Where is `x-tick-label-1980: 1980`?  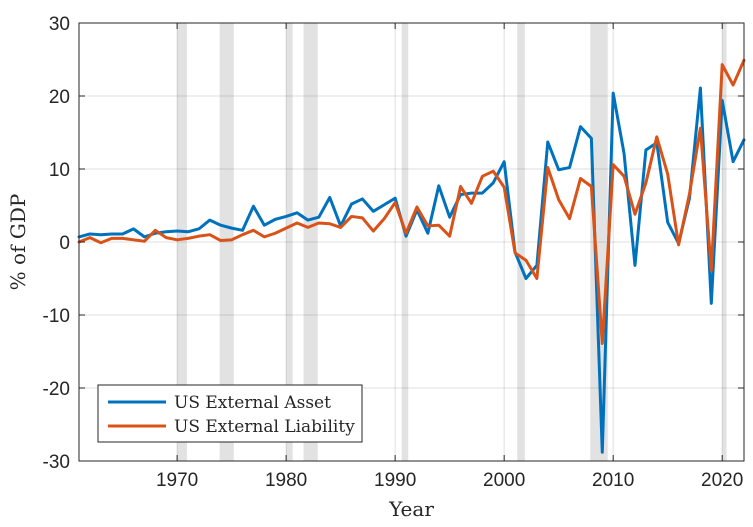
x-tick-label-1980: 1980 is located at coordinates (286, 480).